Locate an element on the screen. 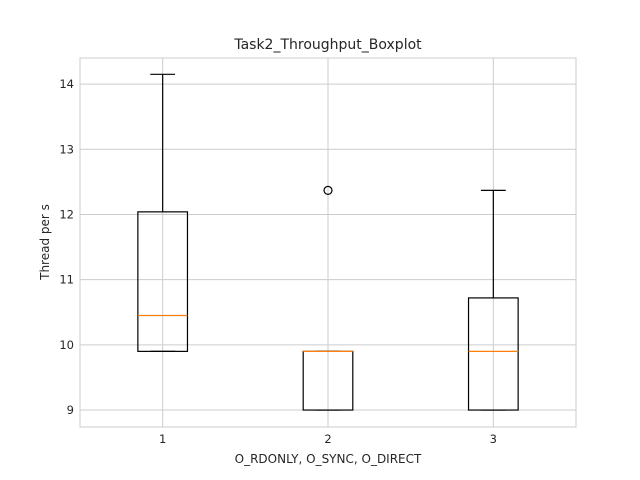 Image resolution: width=640 pixels, height=480 pixels. y-tick-label: 13 is located at coordinates (66, 149).